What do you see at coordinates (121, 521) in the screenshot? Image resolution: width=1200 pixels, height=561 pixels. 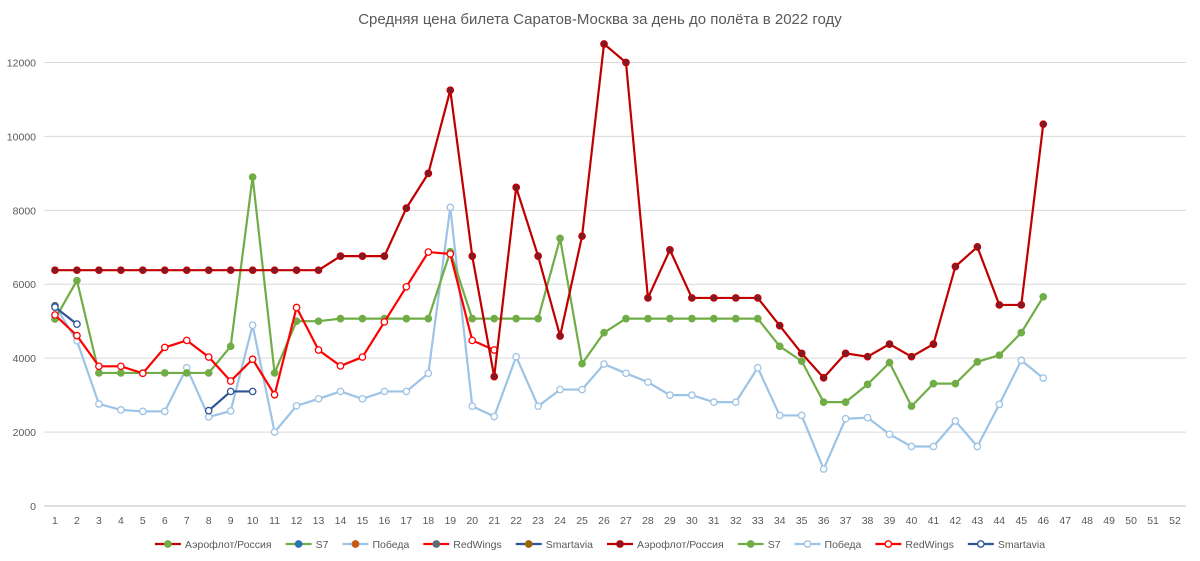 I see `x-tick-label: 4` at bounding box center [121, 521].